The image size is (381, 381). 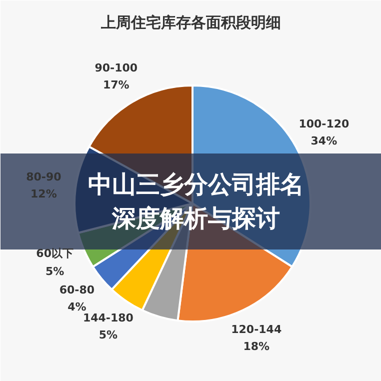 I want to click on data-label: 34%, so click(x=324, y=141).